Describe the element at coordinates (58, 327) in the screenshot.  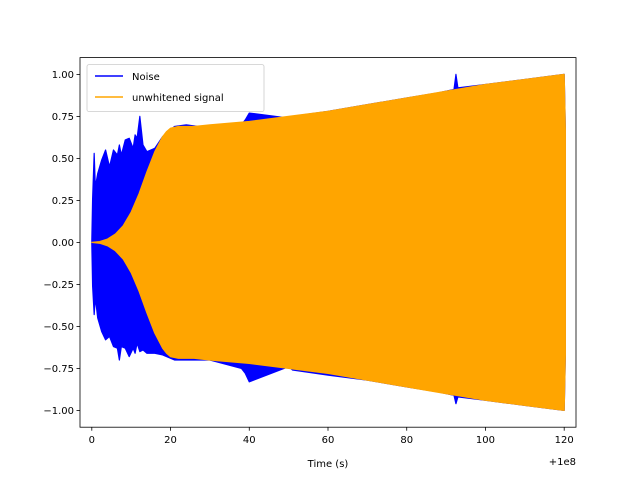
I see `y-tick-label: −0.50` at that location.